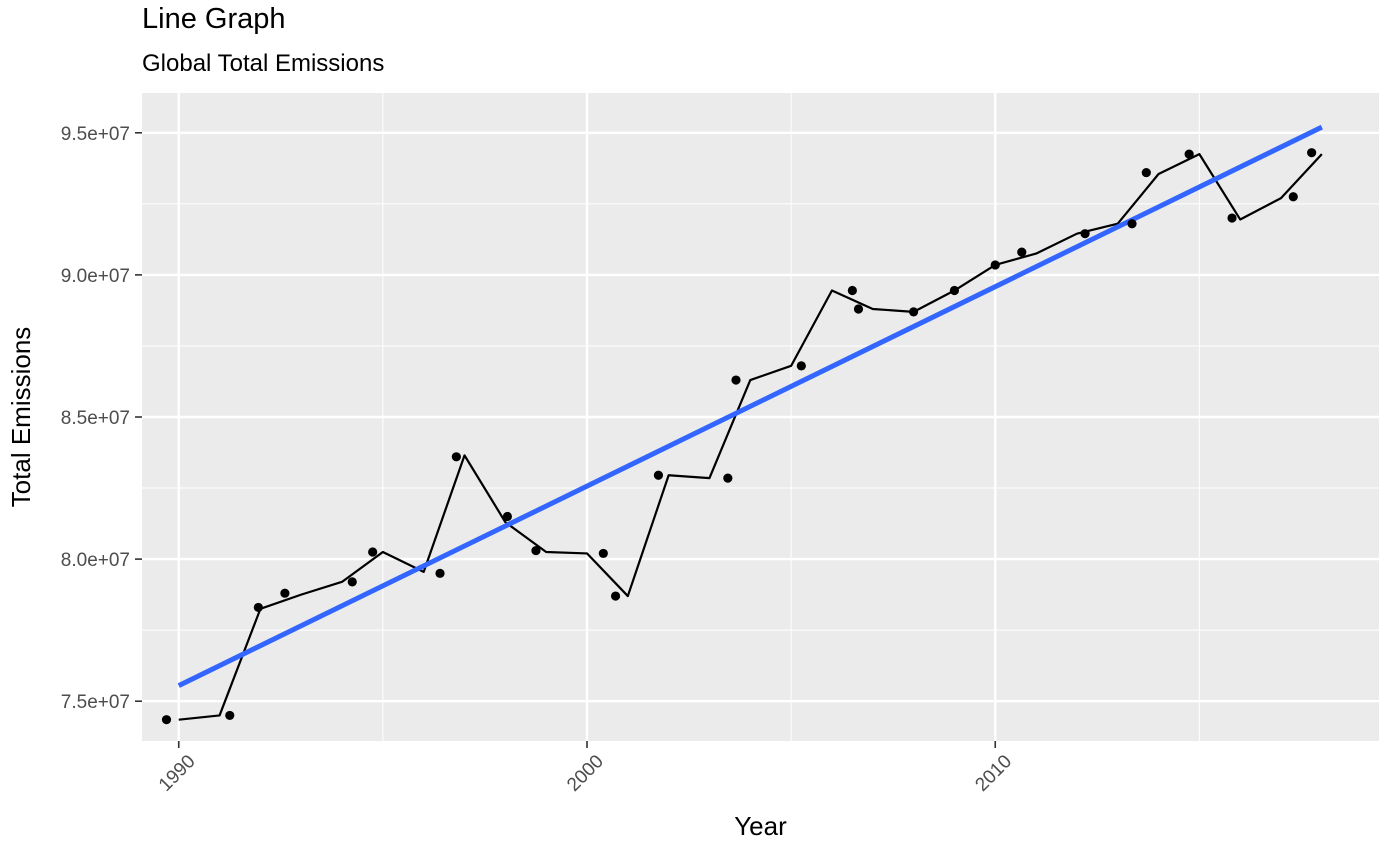 The image size is (1388, 850). I want to click on chart-title: Line Graph, so click(214, 19).